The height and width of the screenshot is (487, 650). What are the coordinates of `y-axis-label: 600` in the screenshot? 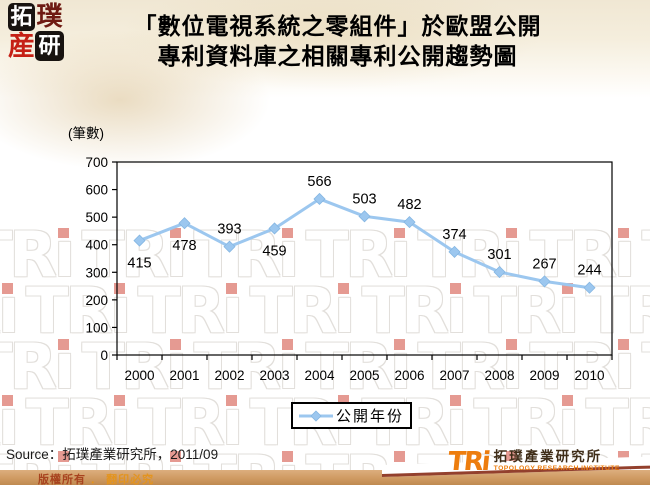 It's located at (96, 190).